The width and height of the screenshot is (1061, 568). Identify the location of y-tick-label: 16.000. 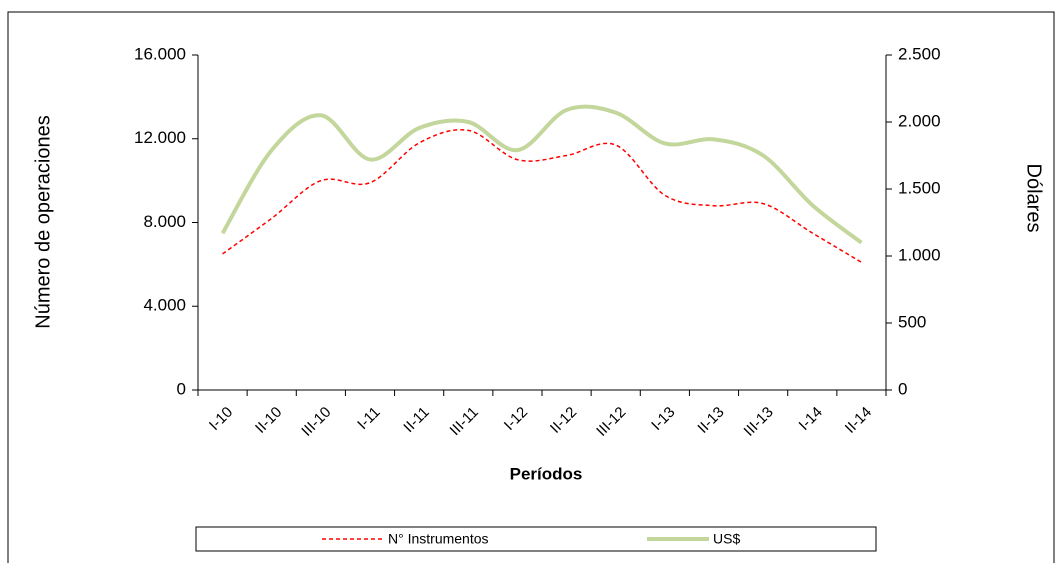
(160, 53).